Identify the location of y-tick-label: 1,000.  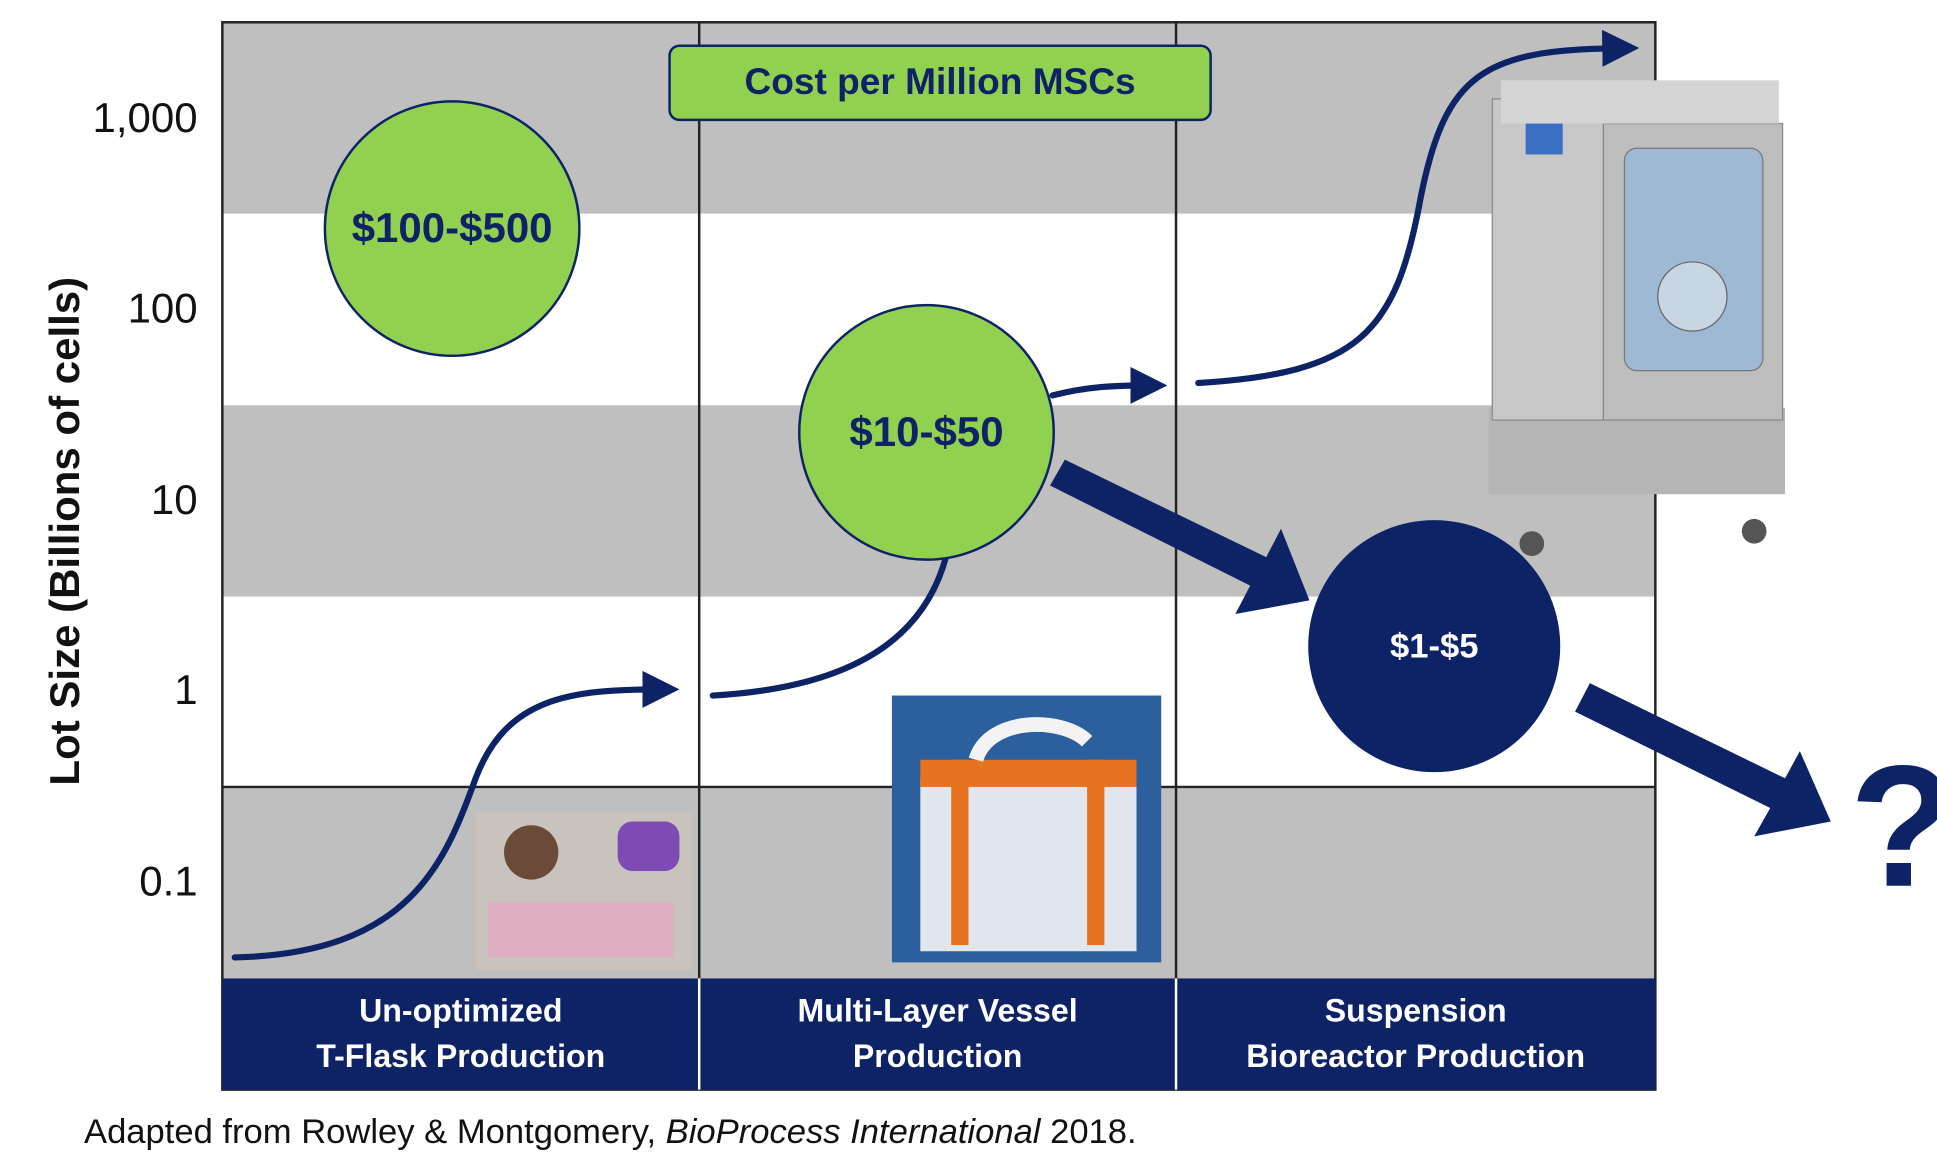
(145, 117).